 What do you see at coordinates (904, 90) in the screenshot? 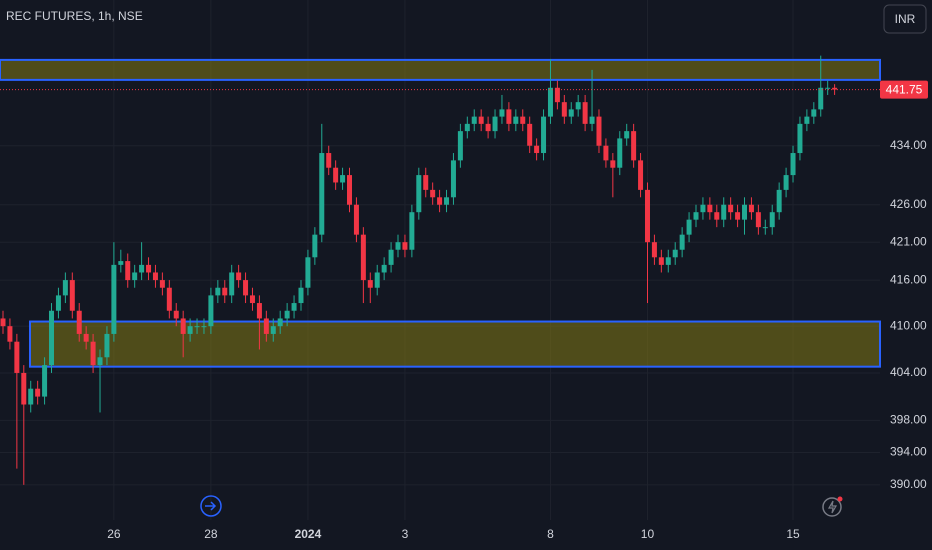
I see `last-price-label: 441.75` at bounding box center [904, 90].